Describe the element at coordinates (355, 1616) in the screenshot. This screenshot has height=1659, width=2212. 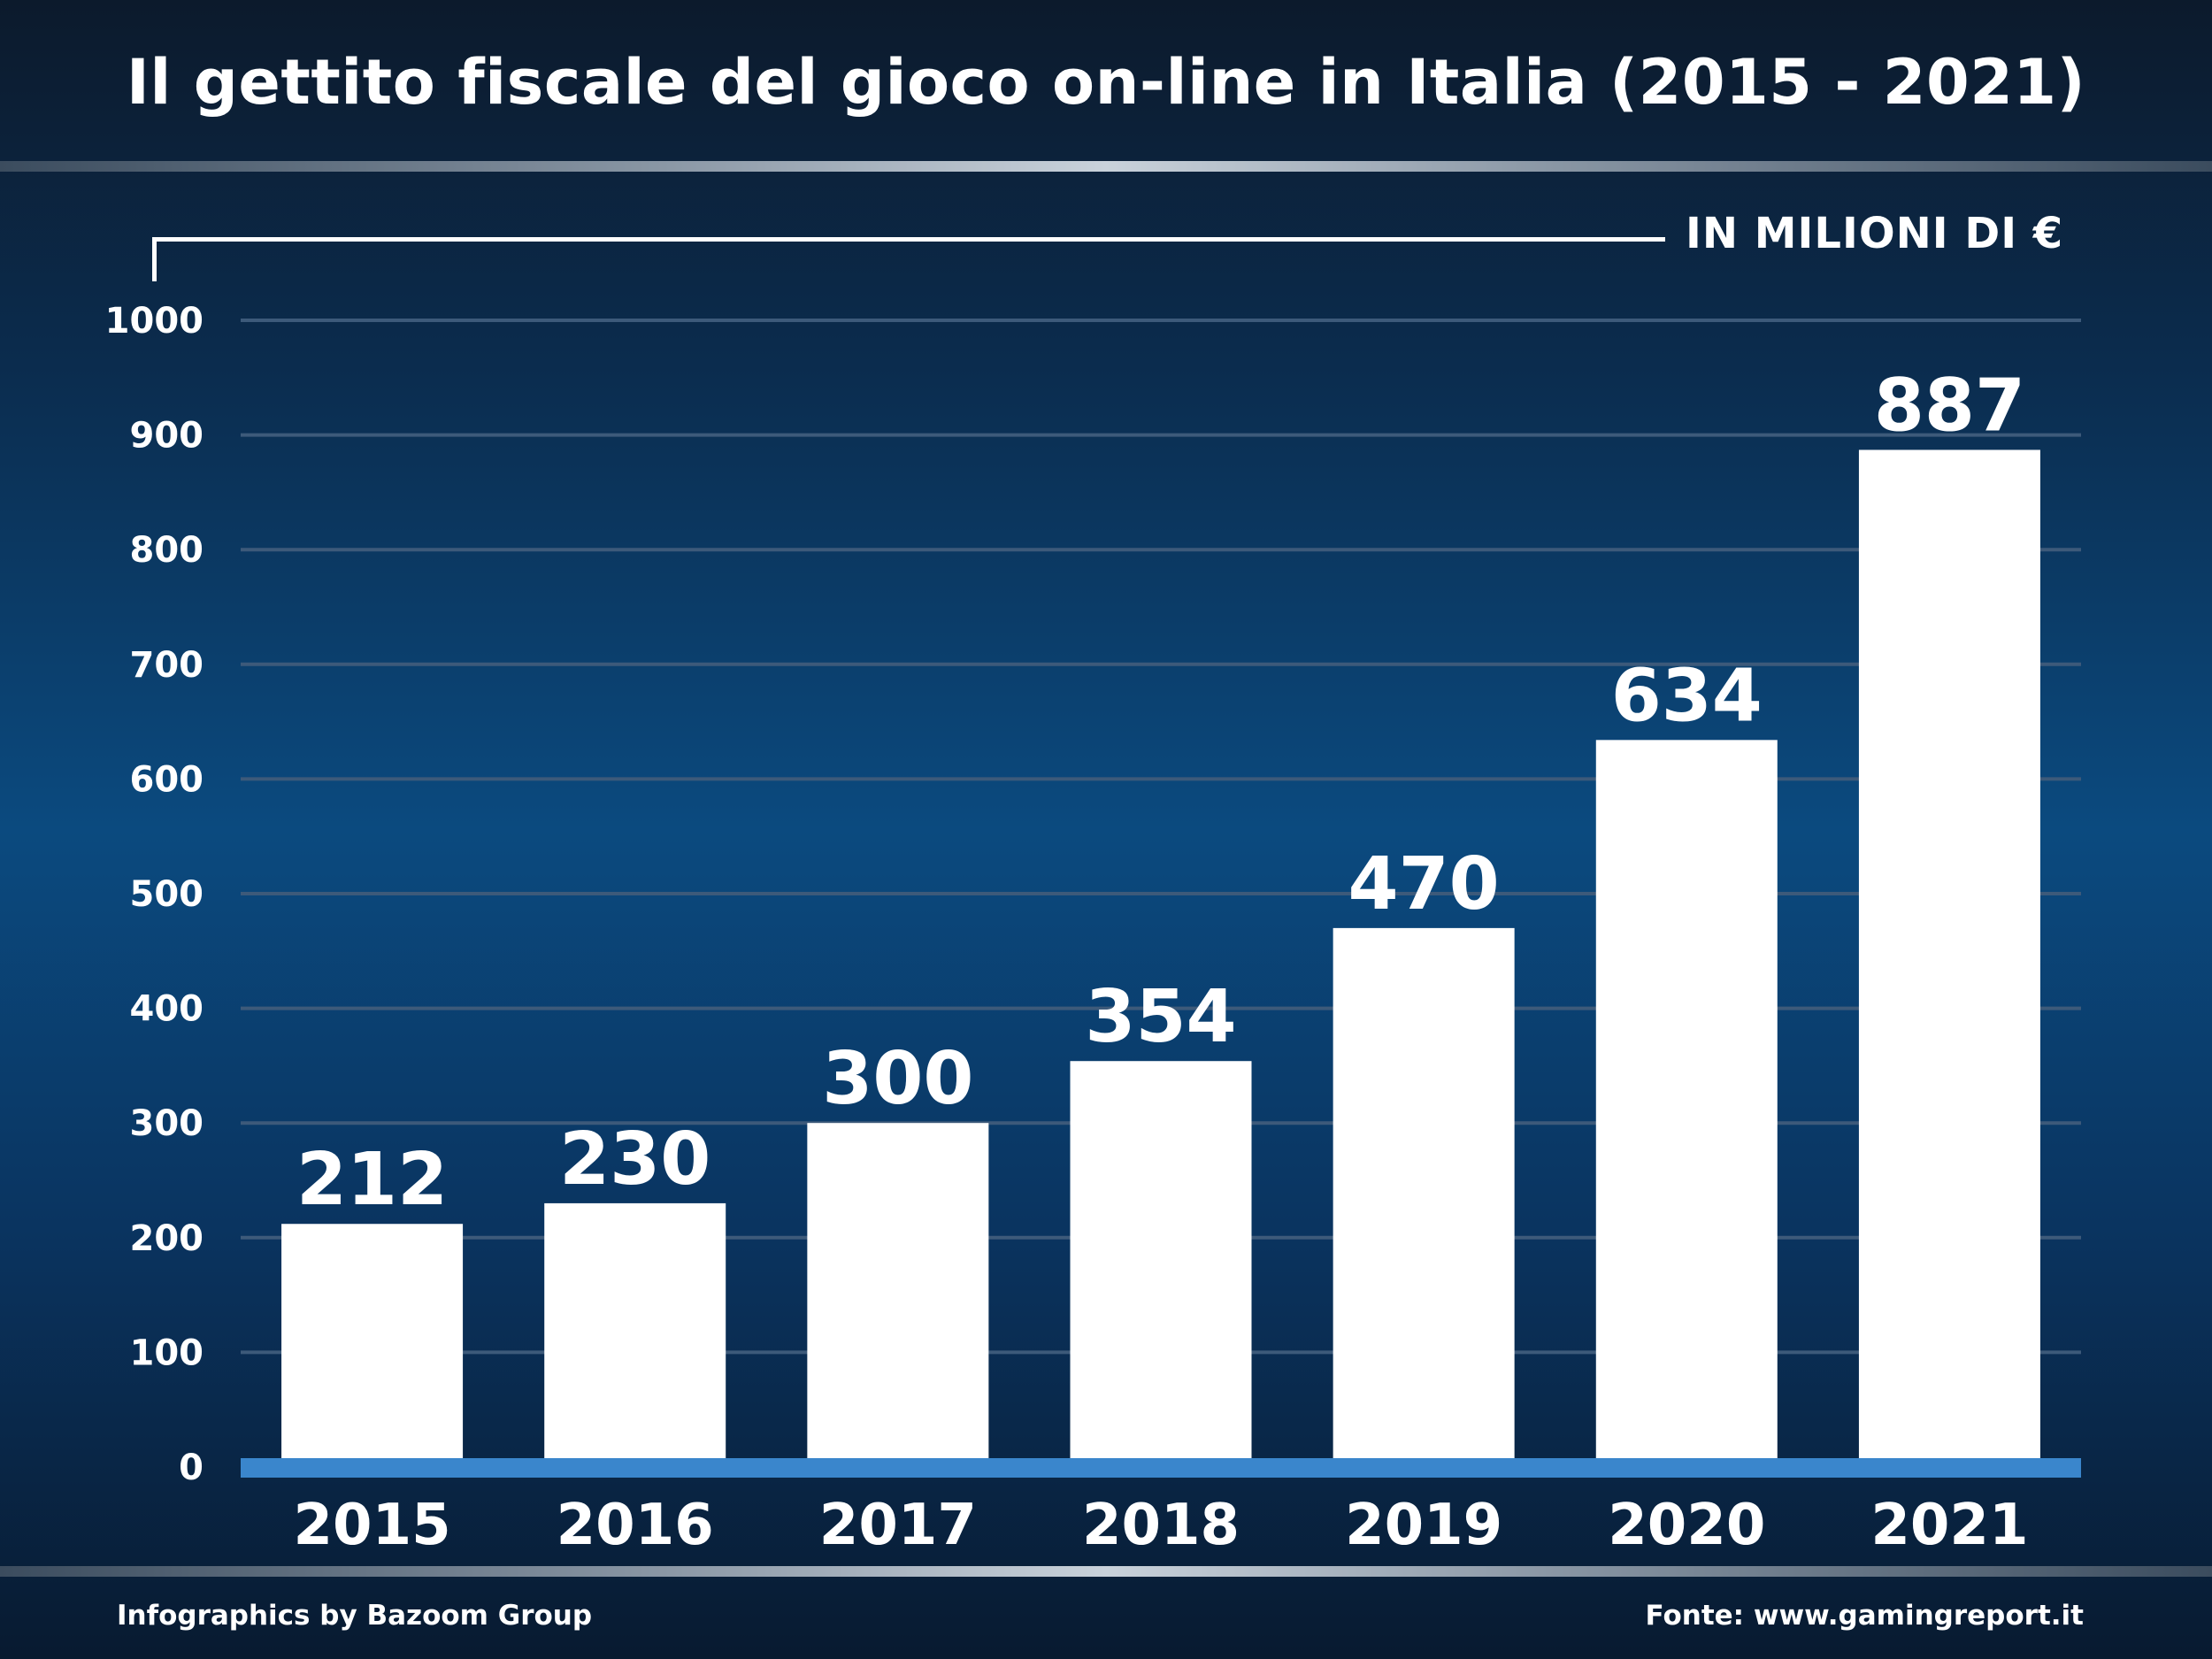
I see `footer-credit: Infographics by Bazoom Group` at that location.